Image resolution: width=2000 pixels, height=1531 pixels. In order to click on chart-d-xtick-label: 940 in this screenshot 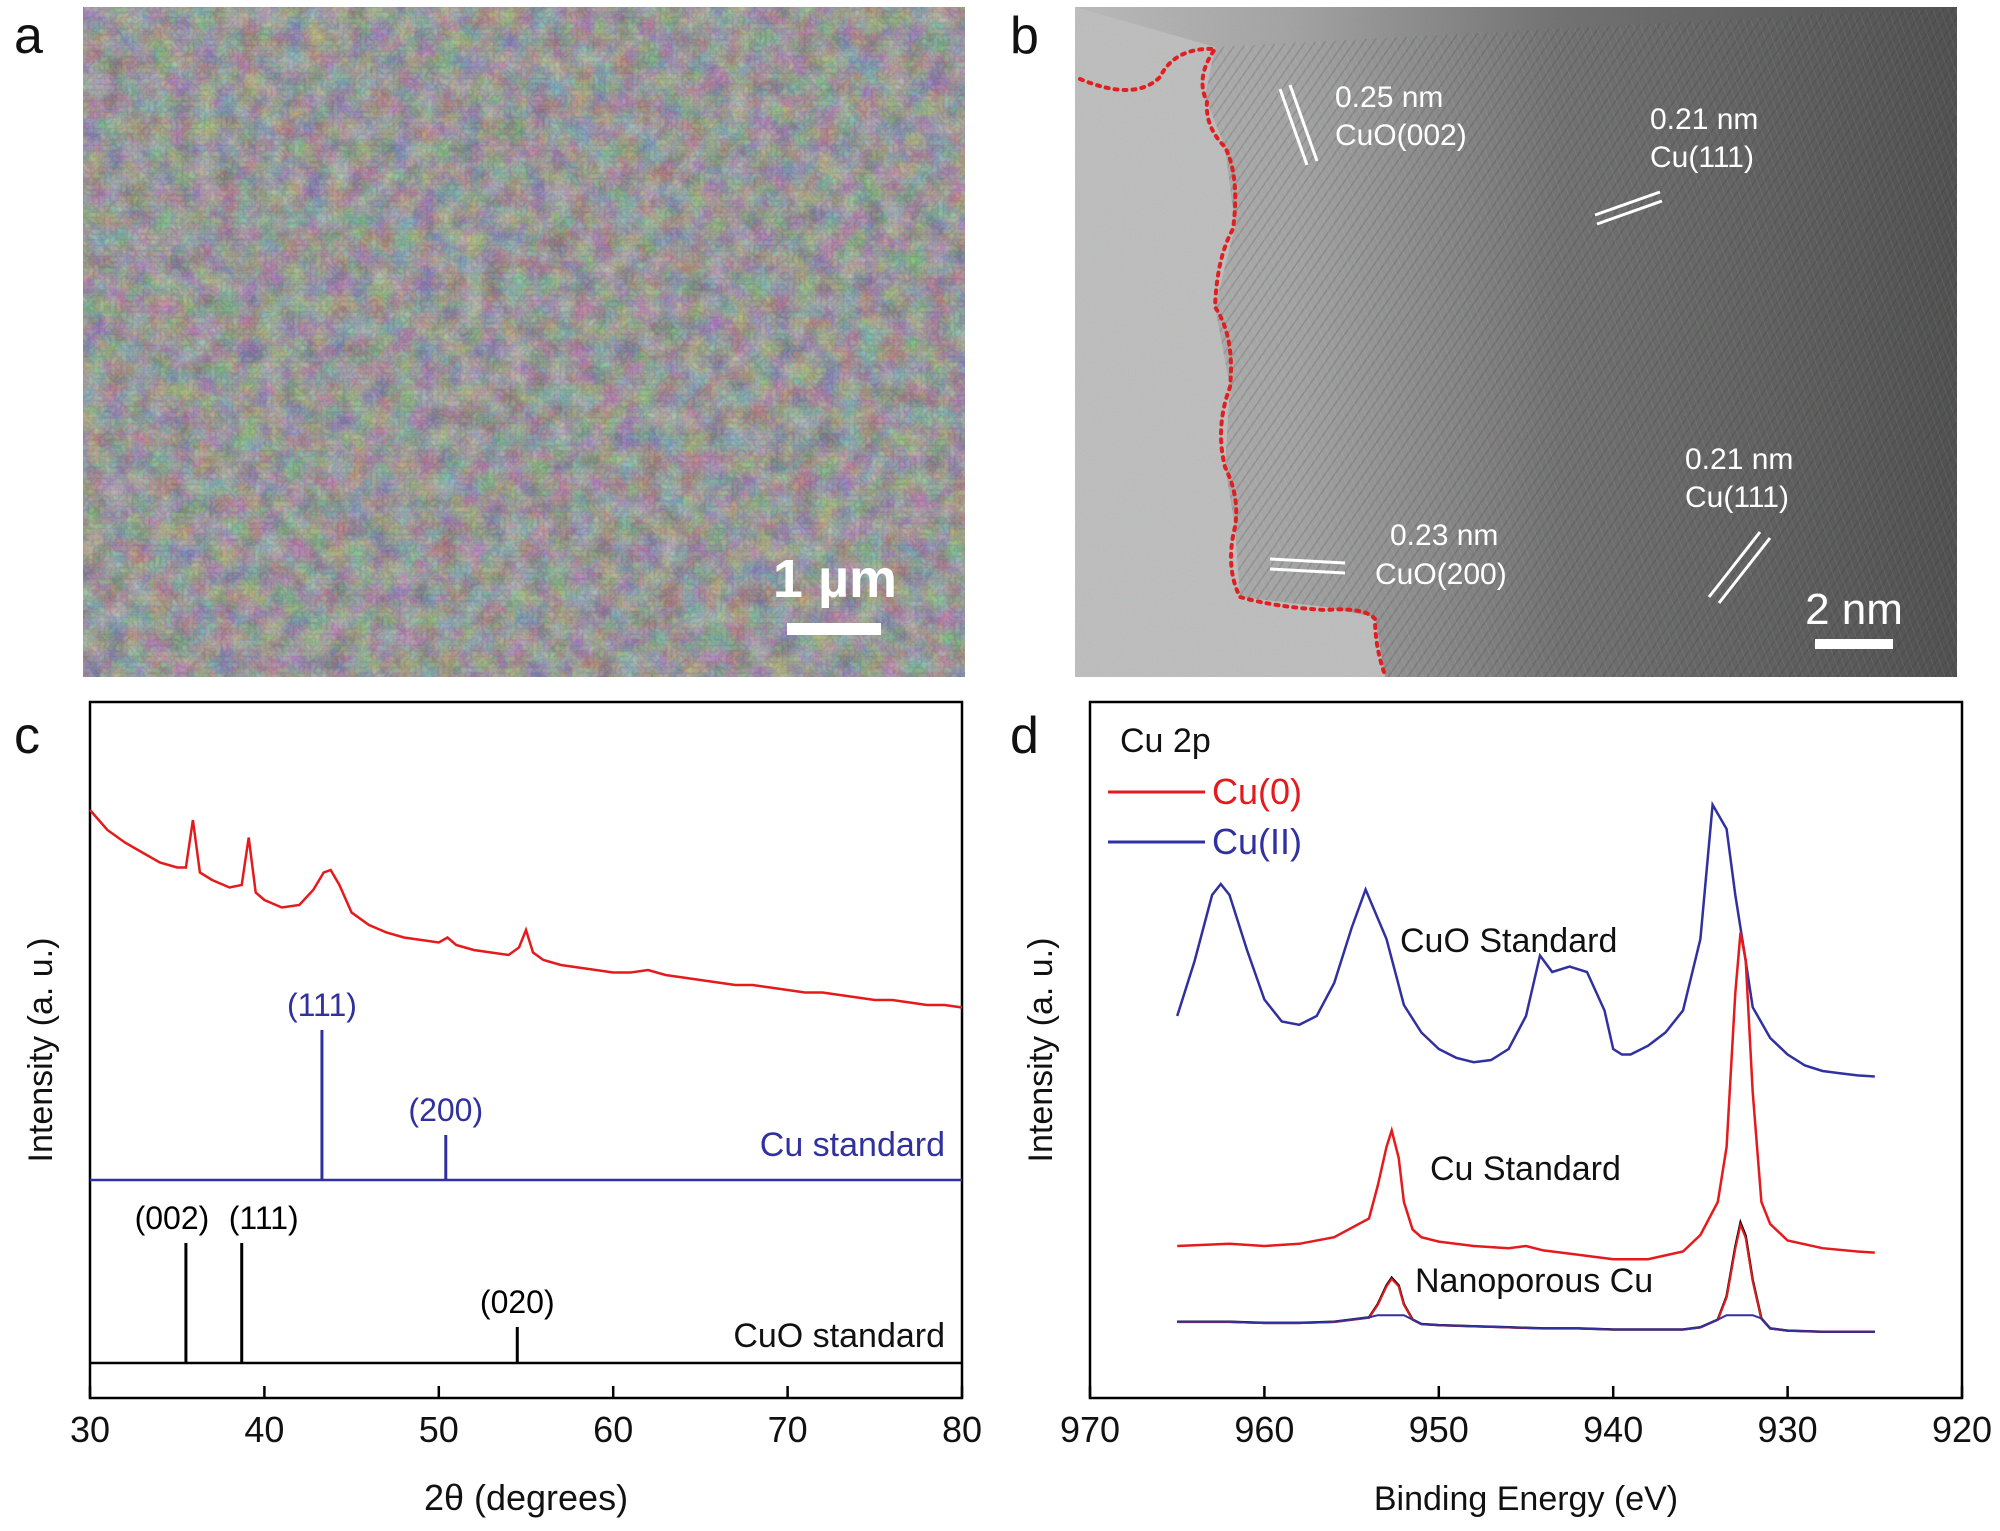, I will do `click(1613, 1429)`.